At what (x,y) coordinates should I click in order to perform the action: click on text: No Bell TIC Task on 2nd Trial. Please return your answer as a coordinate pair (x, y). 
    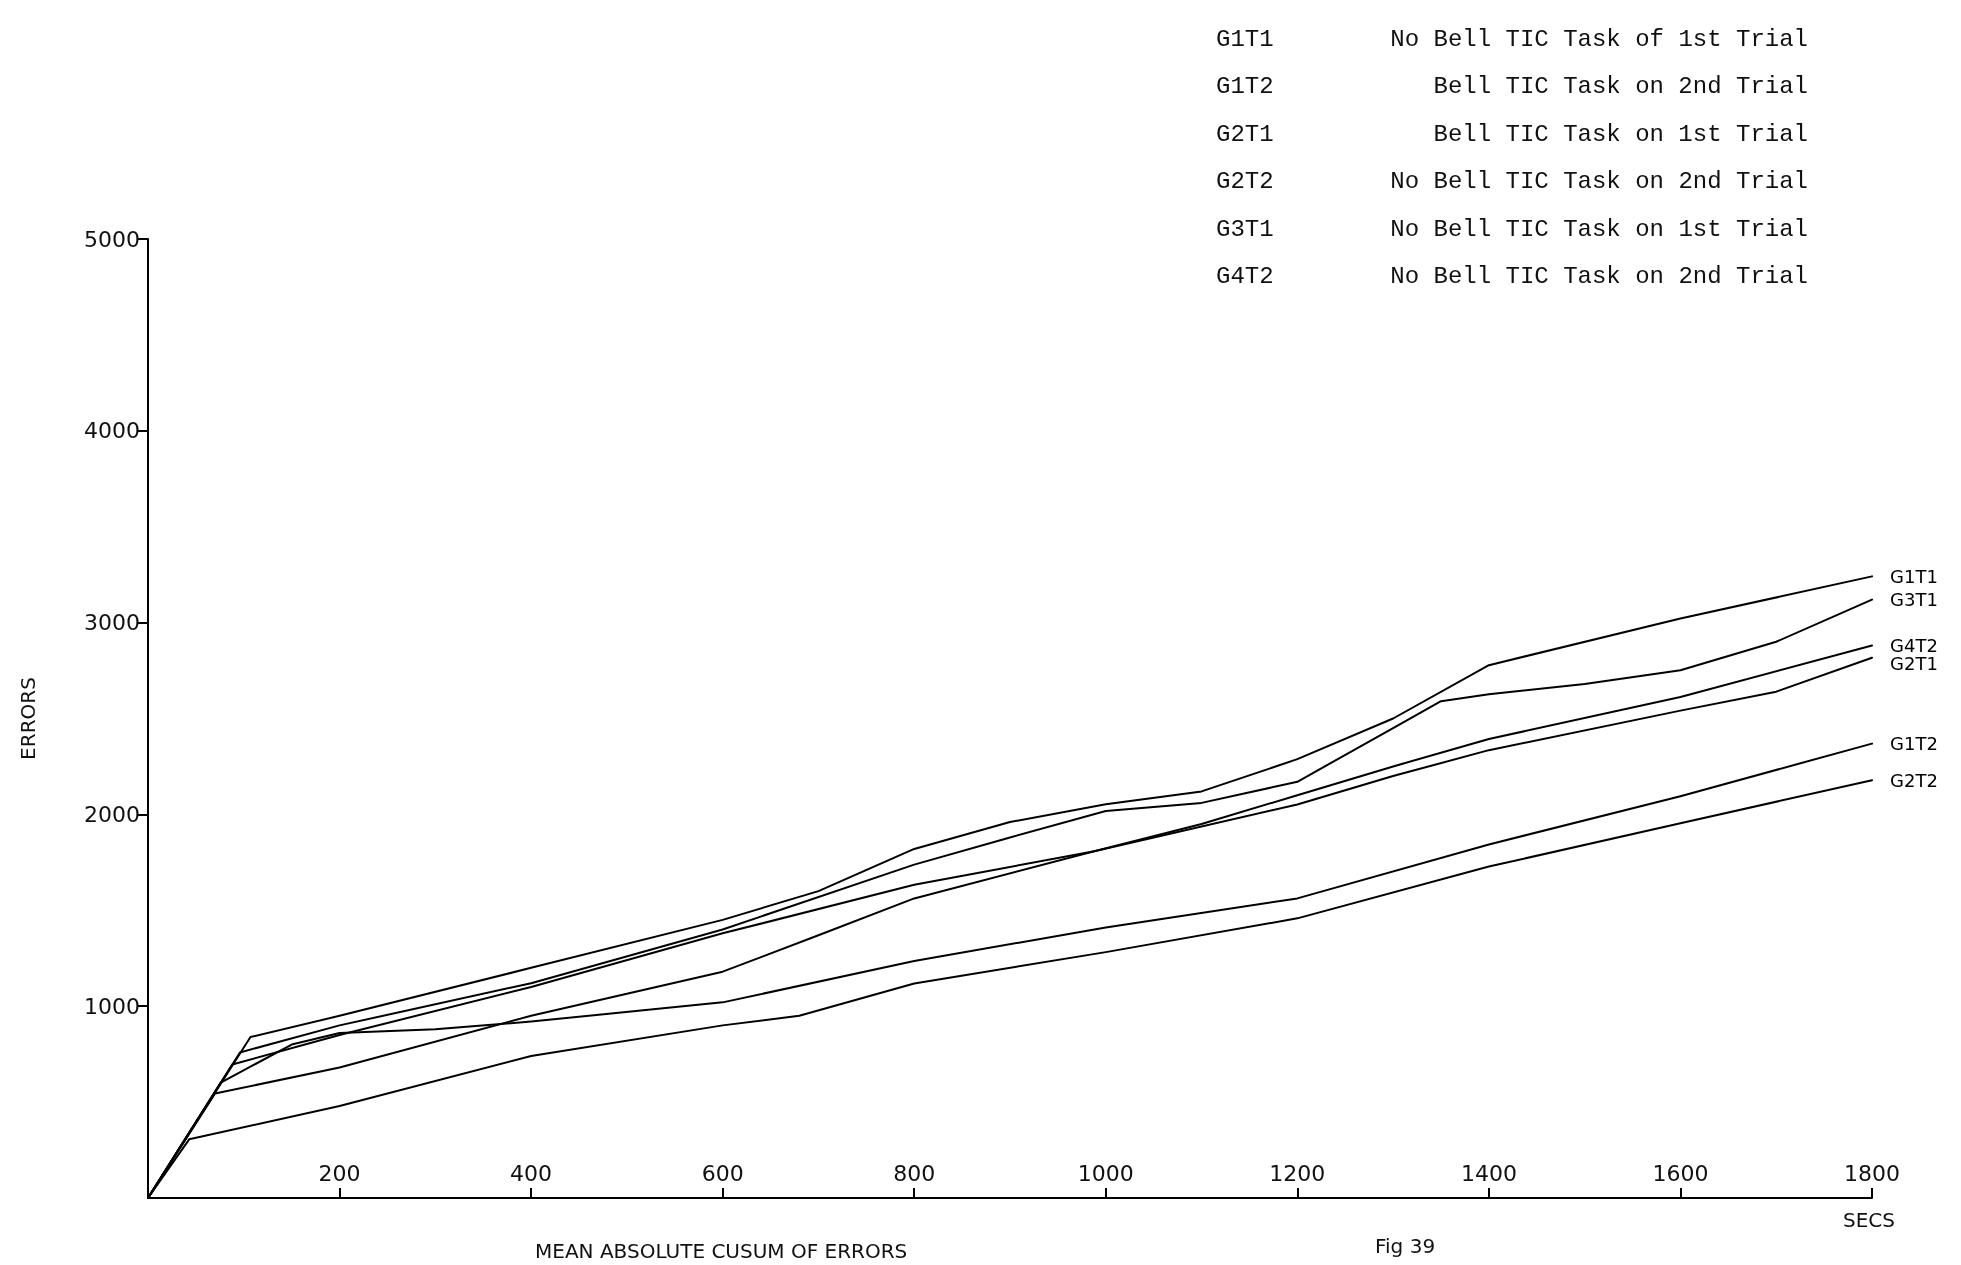
    Looking at the image, I should click on (1599, 181).